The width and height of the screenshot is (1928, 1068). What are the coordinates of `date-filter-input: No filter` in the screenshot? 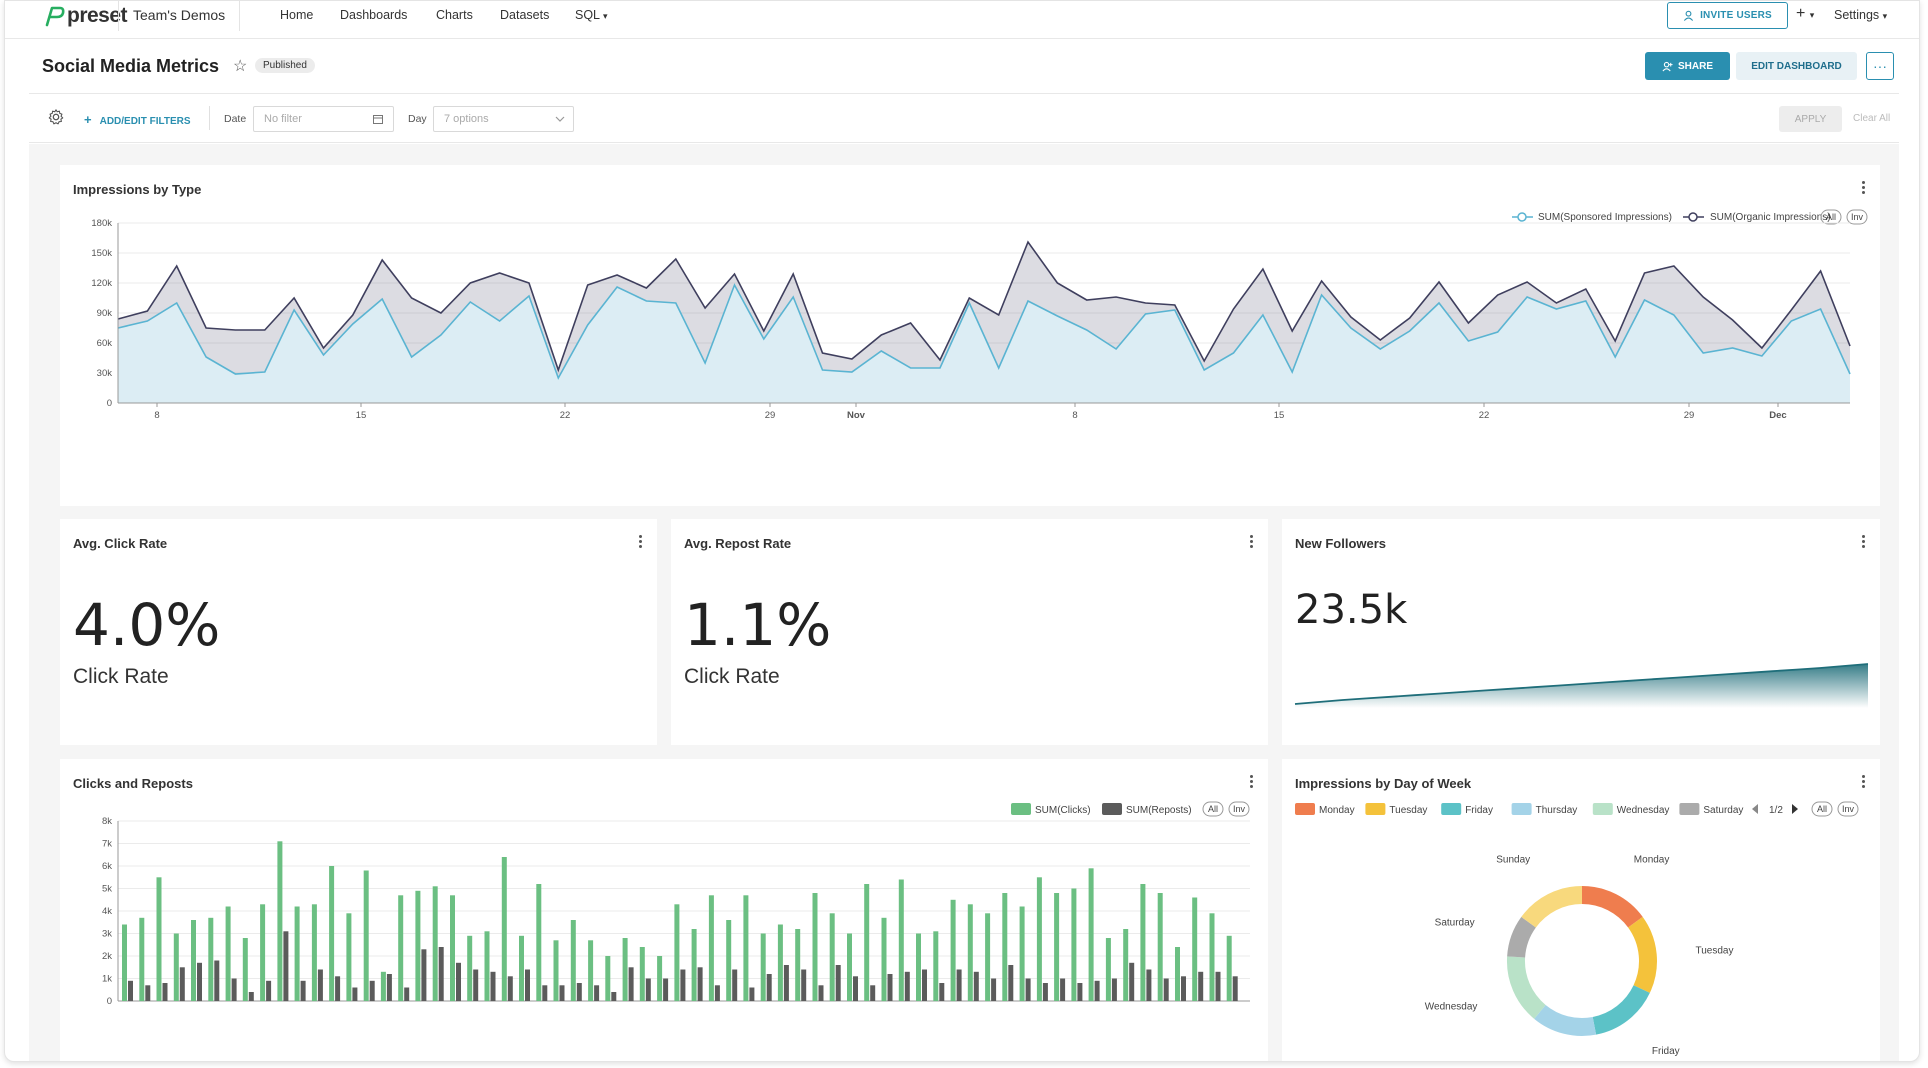 It's located at (323, 119).